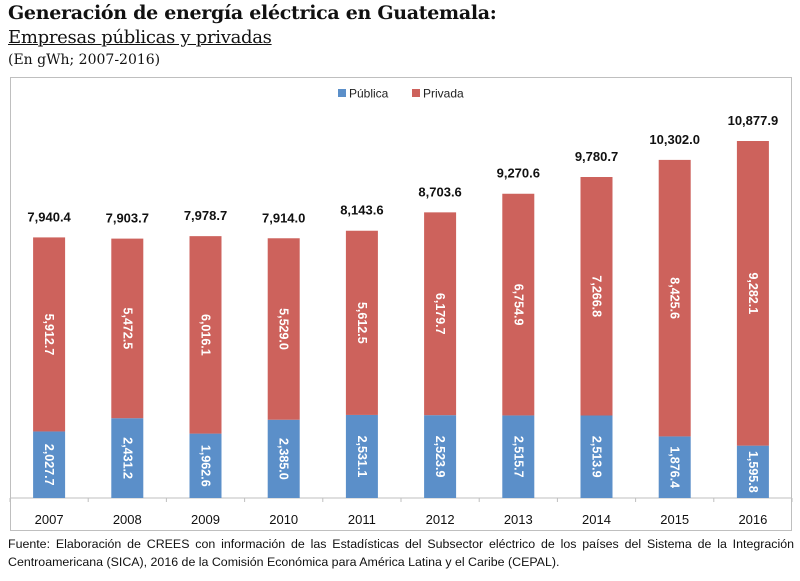 This screenshot has height=581, width=800. What do you see at coordinates (518, 173) in the screenshot?
I see `total-label-2013: 9,270.6` at bounding box center [518, 173].